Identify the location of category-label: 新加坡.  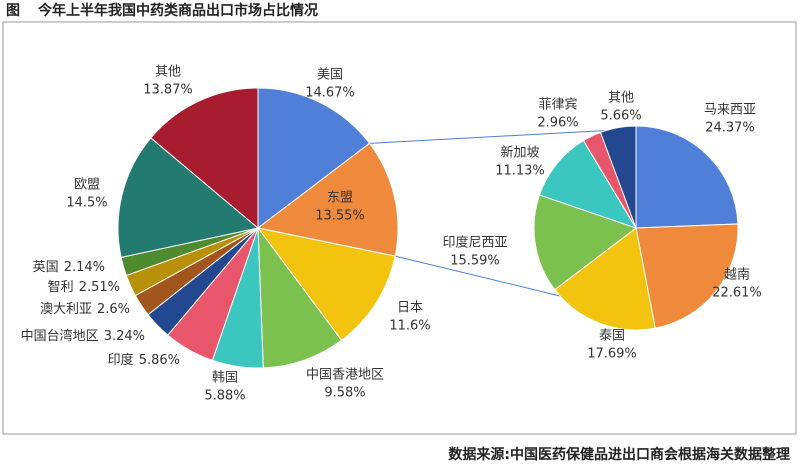
(519, 153).